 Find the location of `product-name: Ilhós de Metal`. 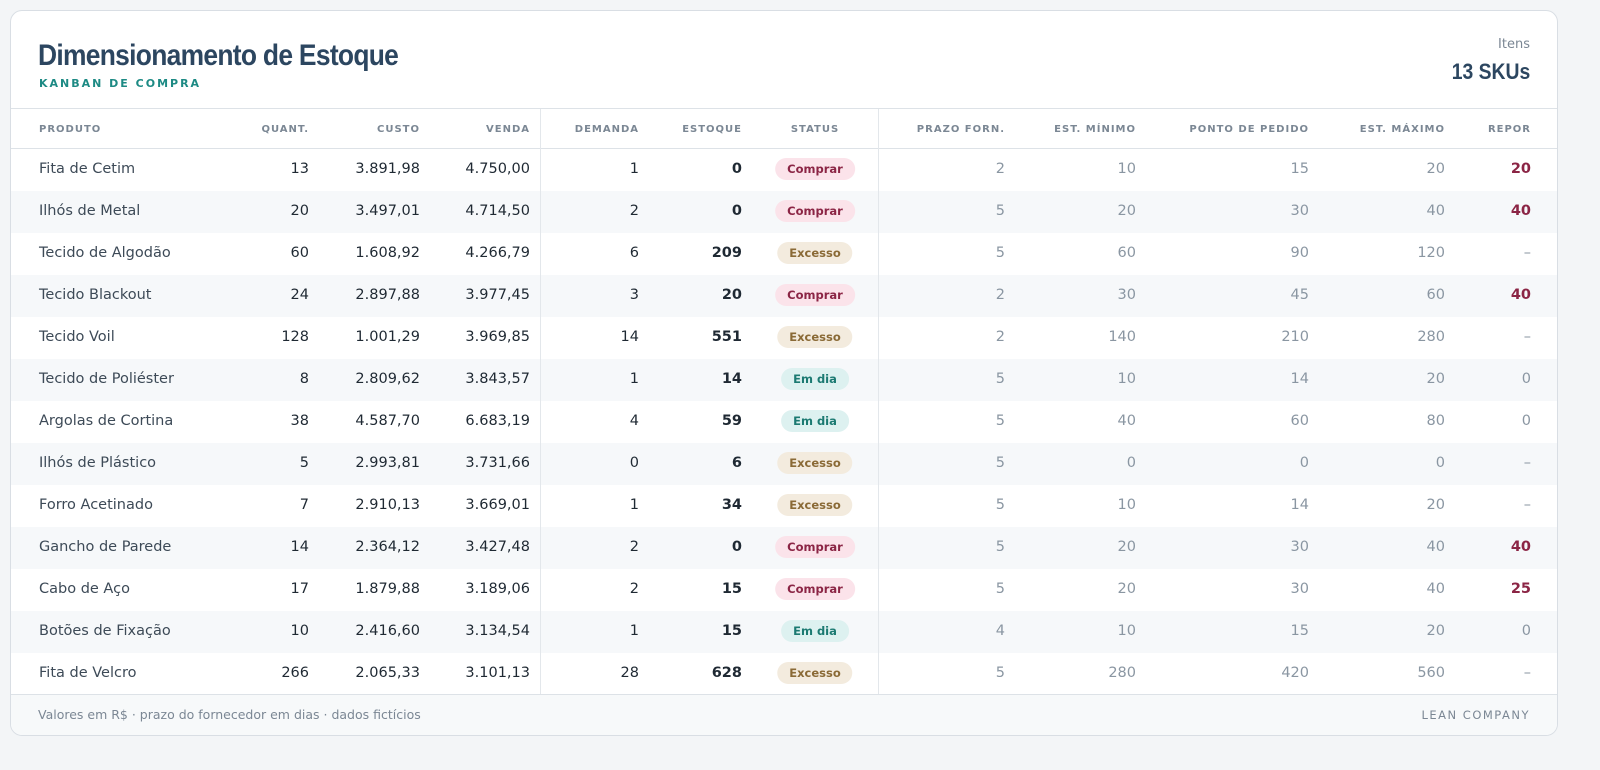

product-name: Ilhós de Metal is located at coordinates (90, 211).